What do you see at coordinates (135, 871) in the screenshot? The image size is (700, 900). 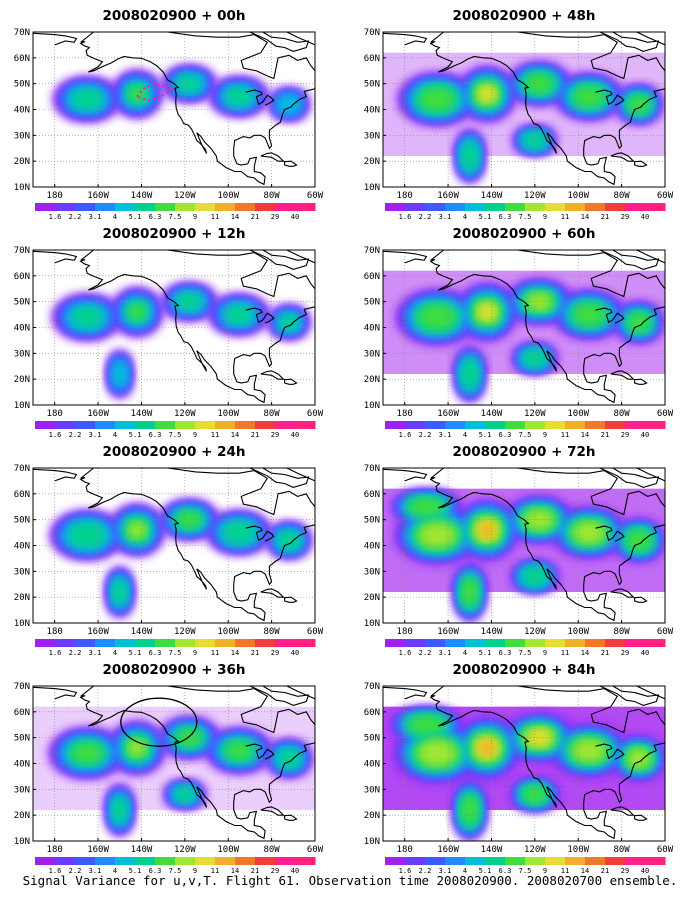 I see `colorbar-label: 5.1` at bounding box center [135, 871].